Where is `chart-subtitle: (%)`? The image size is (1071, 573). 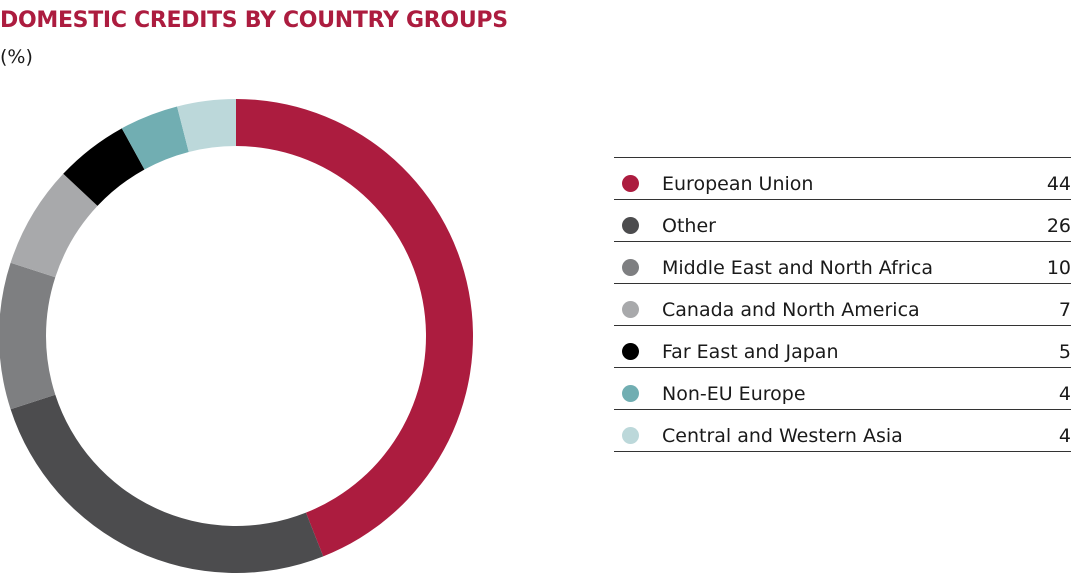 chart-subtitle: (%) is located at coordinates (16, 57).